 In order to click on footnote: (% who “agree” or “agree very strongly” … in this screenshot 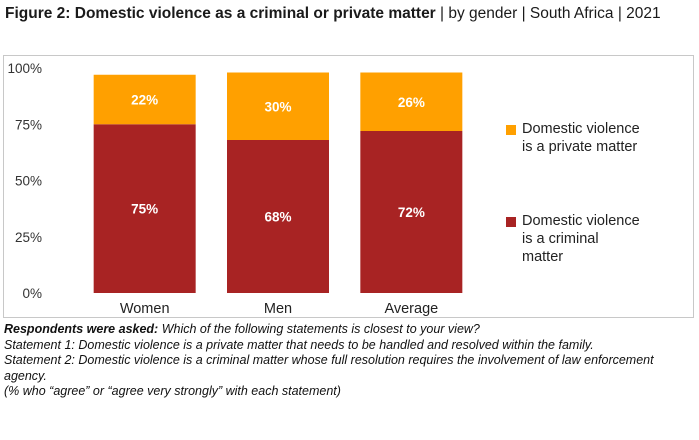, I will do `click(172, 391)`.